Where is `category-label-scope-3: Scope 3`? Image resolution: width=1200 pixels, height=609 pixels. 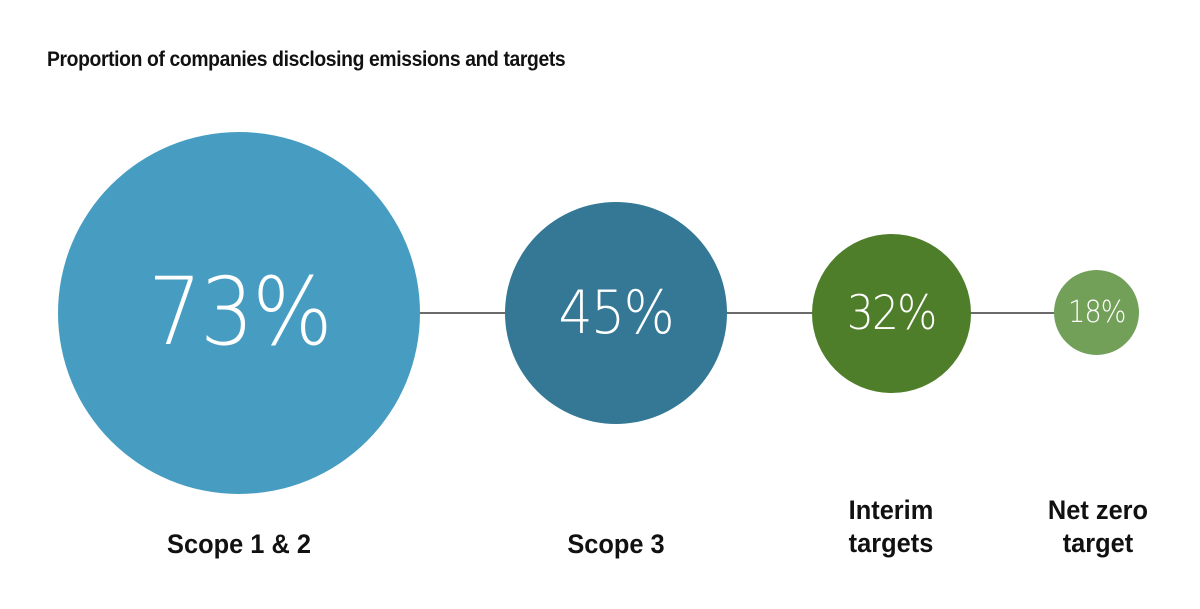
category-label-scope-3: Scope 3 is located at coordinates (615, 544).